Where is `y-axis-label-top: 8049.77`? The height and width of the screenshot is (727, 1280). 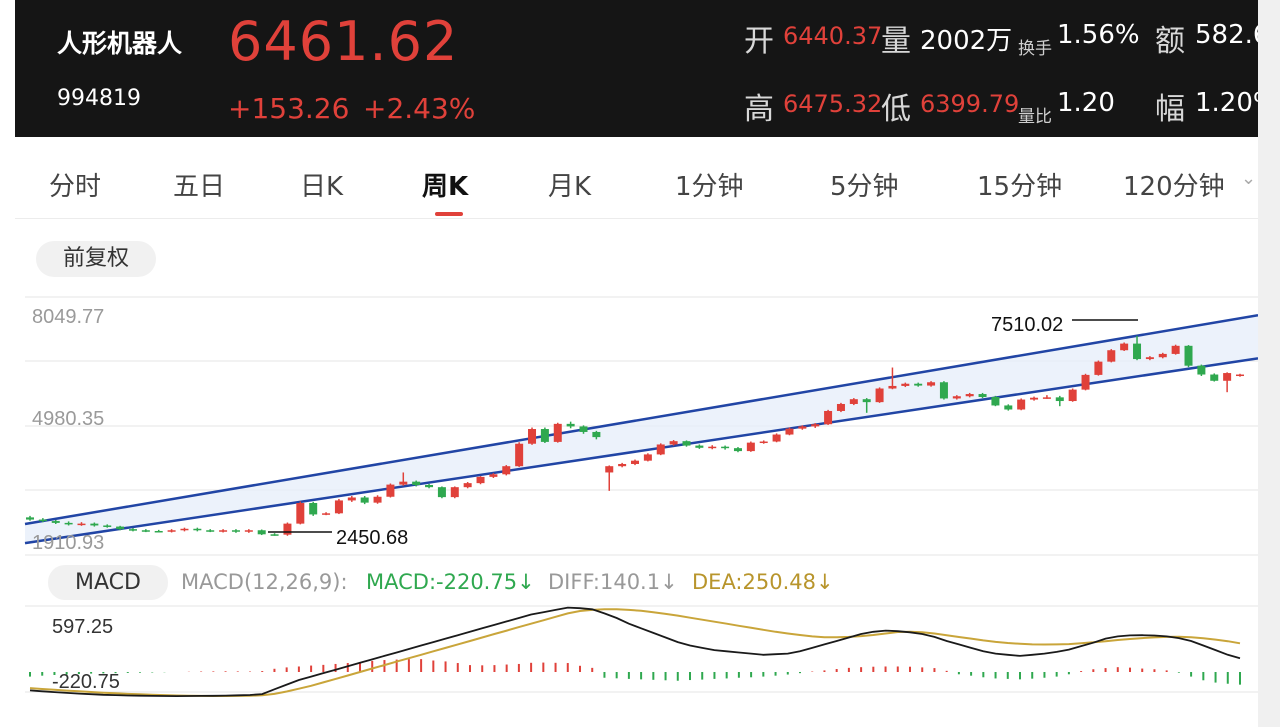
y-axis-label-top: 8049.77 is located at coordinates (68, 317).